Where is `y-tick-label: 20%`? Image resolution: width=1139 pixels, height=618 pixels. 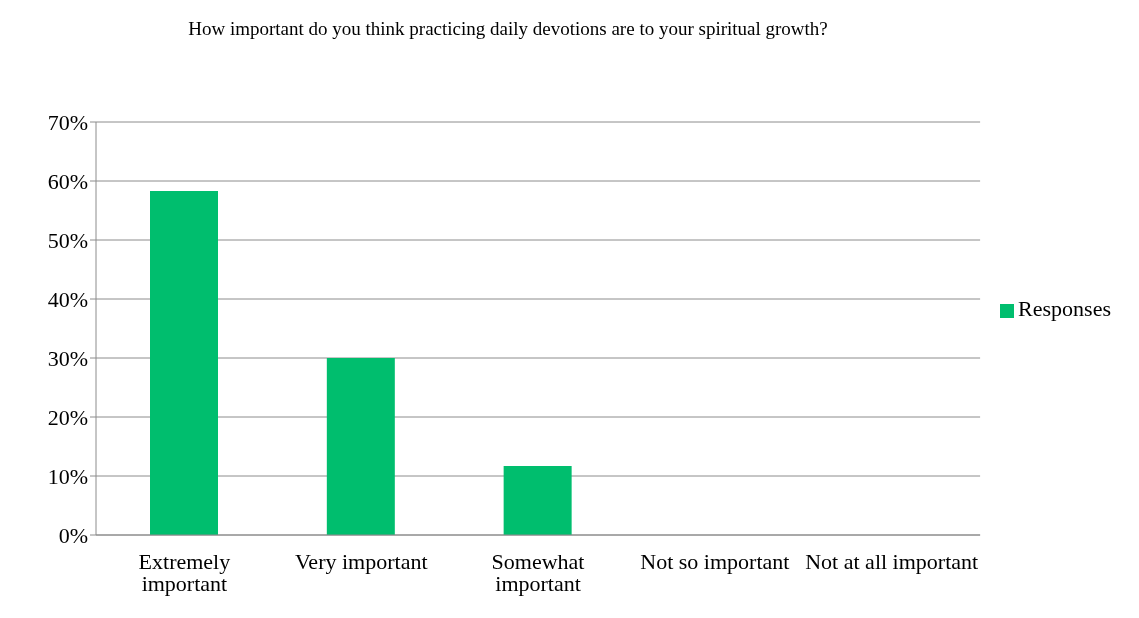 y-tick-label: 20% is located at coordinates (67, 417).